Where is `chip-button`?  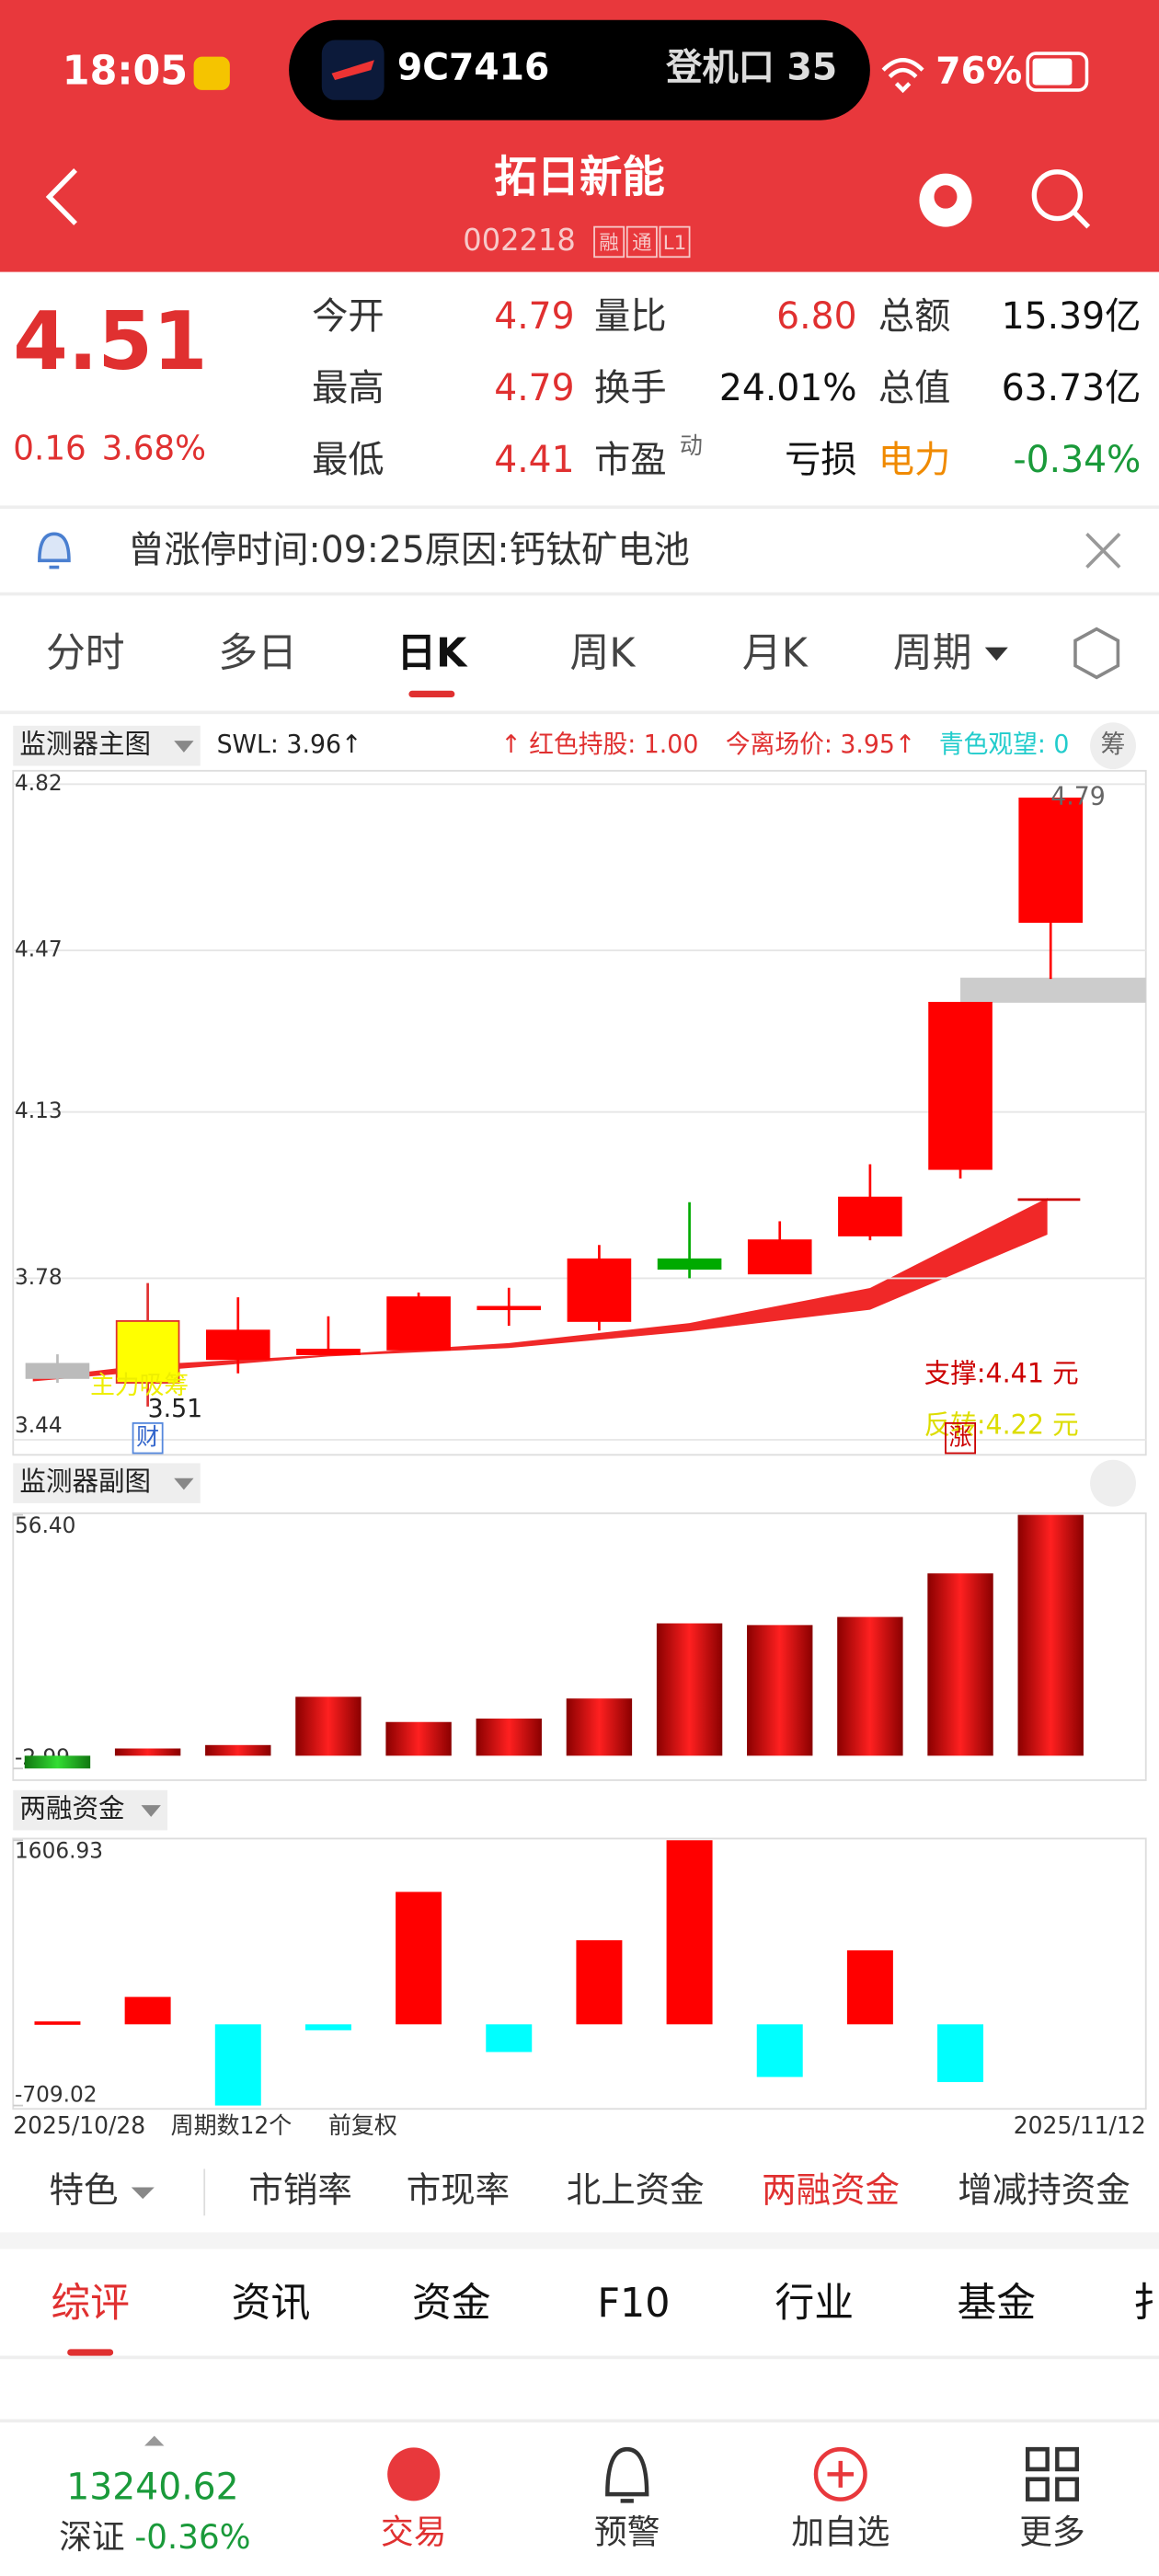 chip-button is located at coordinates (1113, 746).